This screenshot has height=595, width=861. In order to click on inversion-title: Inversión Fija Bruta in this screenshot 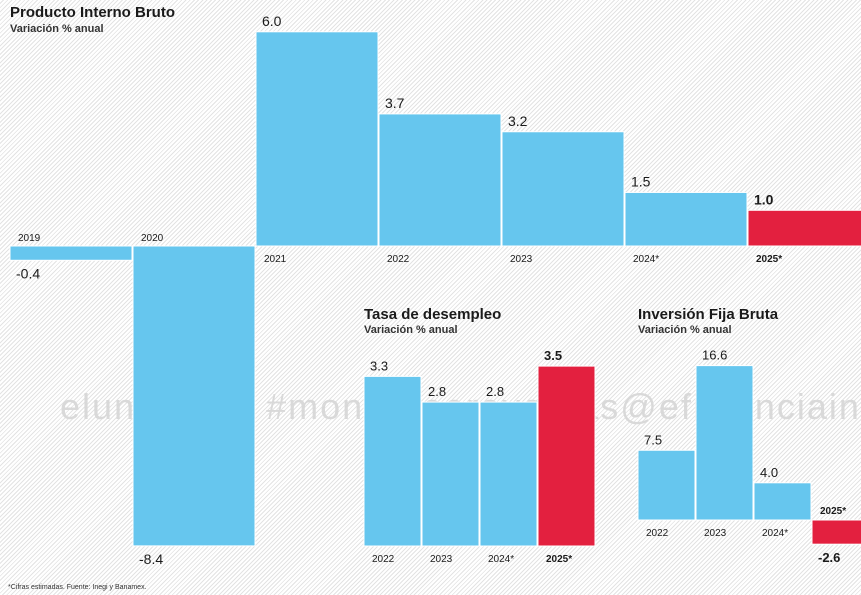, I will do `click(708, 314)`.